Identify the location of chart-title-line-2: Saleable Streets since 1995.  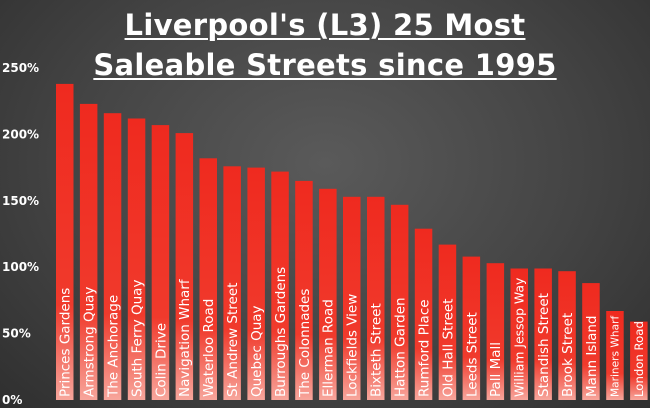
(325, 65).